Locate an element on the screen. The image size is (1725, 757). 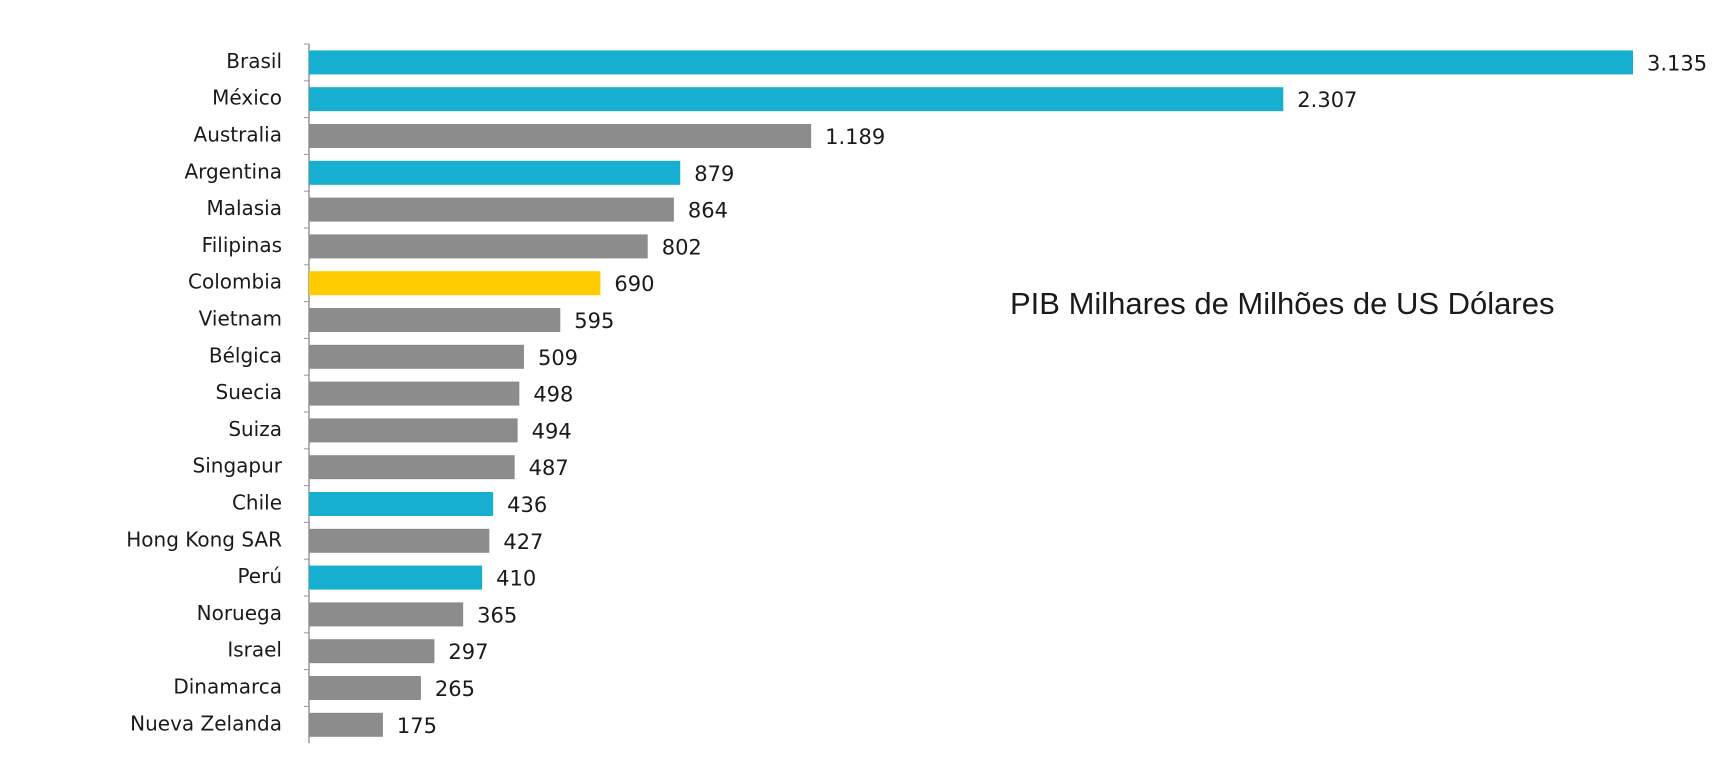
category-label: Colombia is located at coordinates (235, 282).